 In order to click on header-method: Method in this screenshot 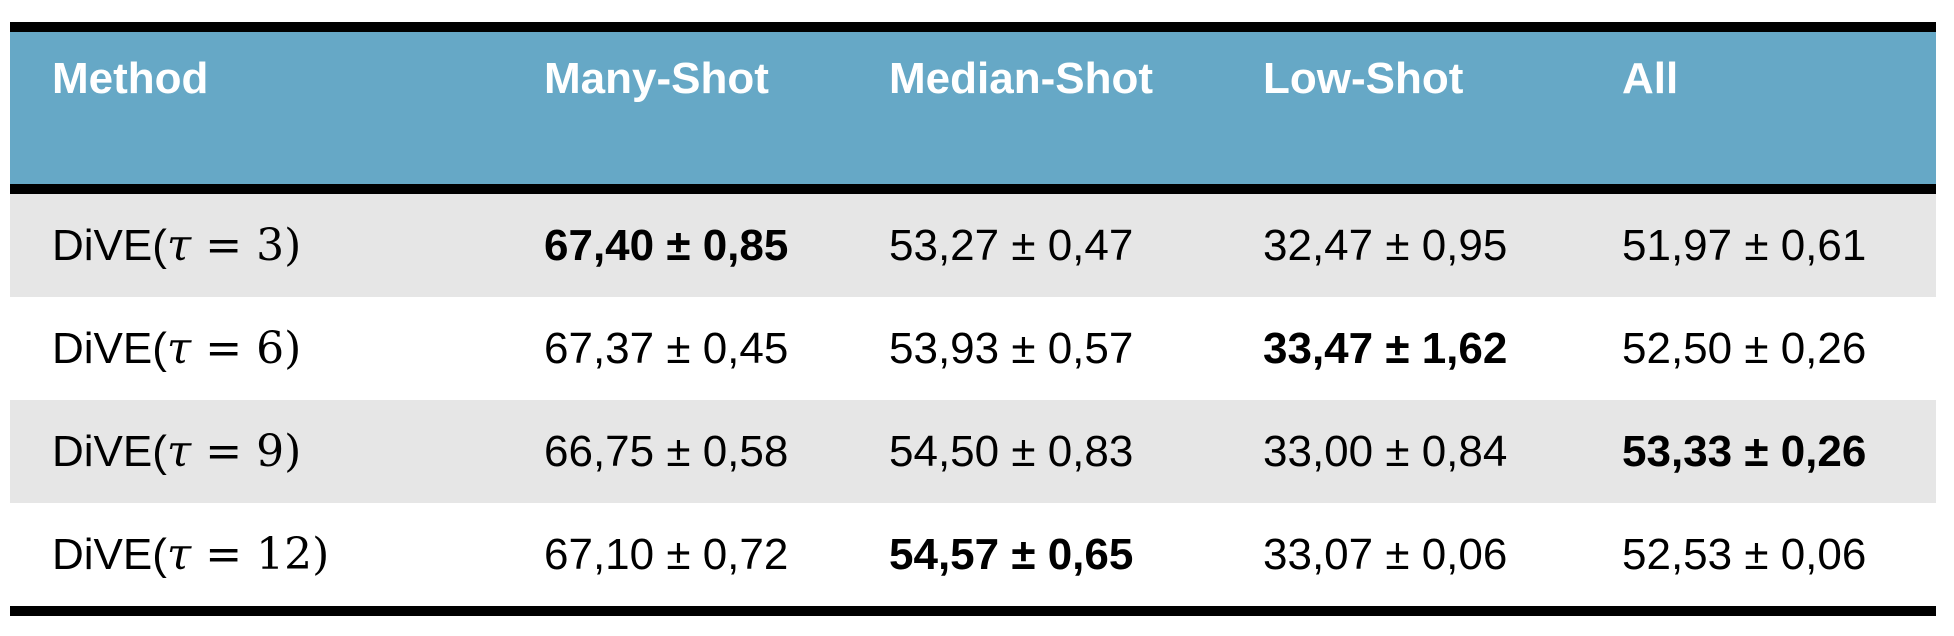, I will do `click(130, 78)`.